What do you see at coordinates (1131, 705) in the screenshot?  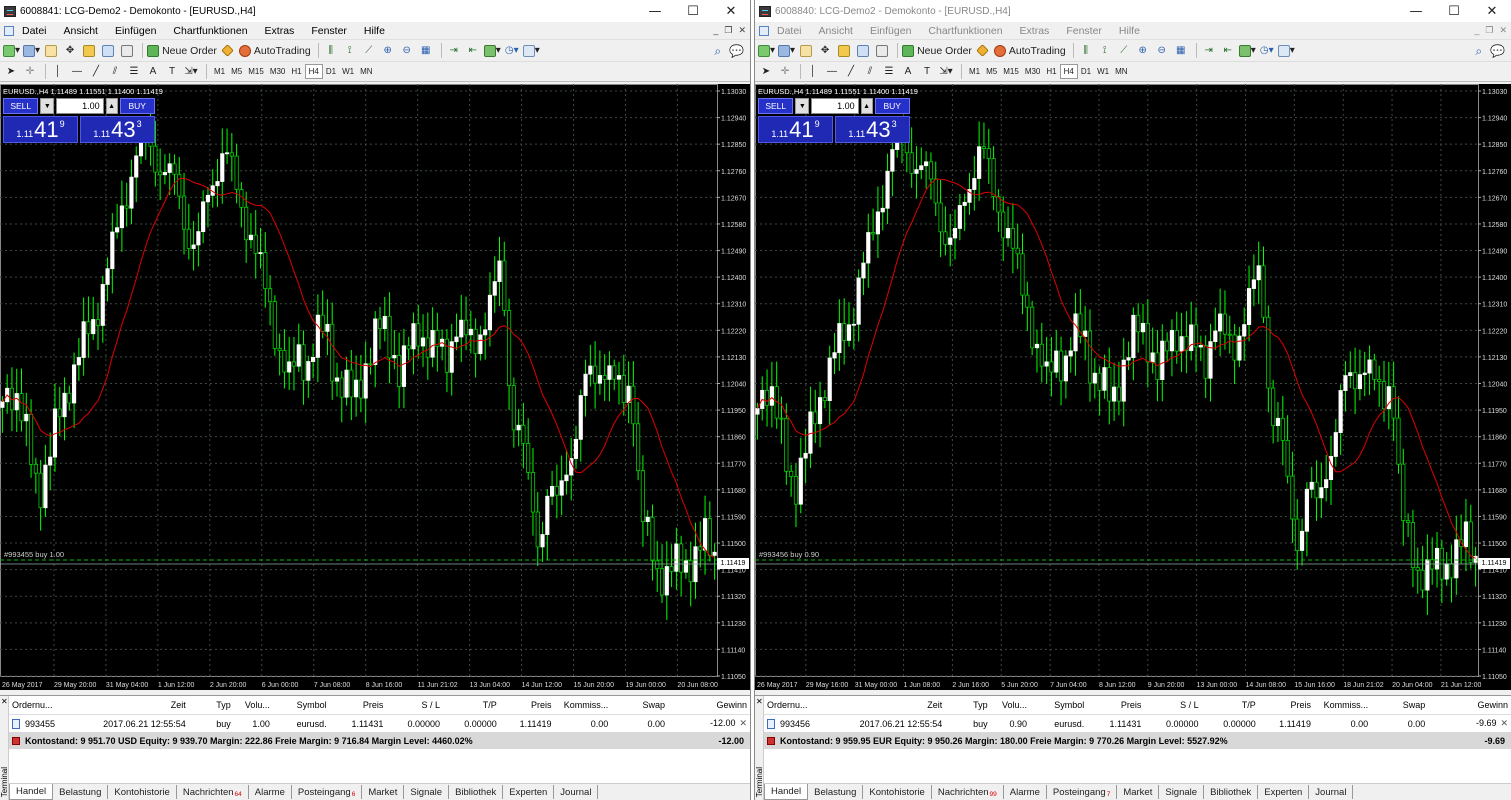 I see `col-preis: Preis` at bounding box center [1131, 705].